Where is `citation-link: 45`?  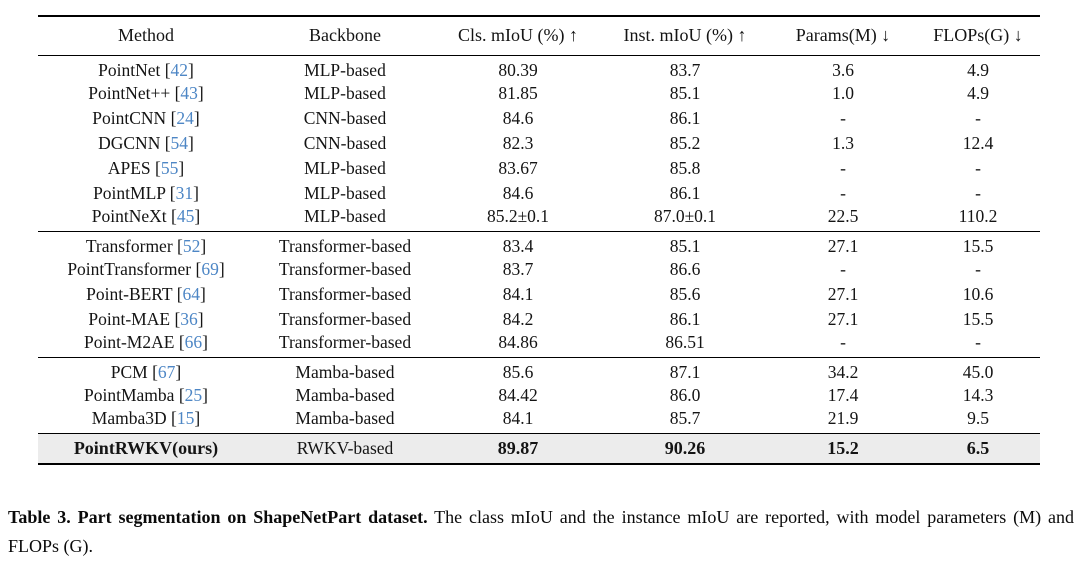
citation-link: 45 is located at coordinates (185, 215).